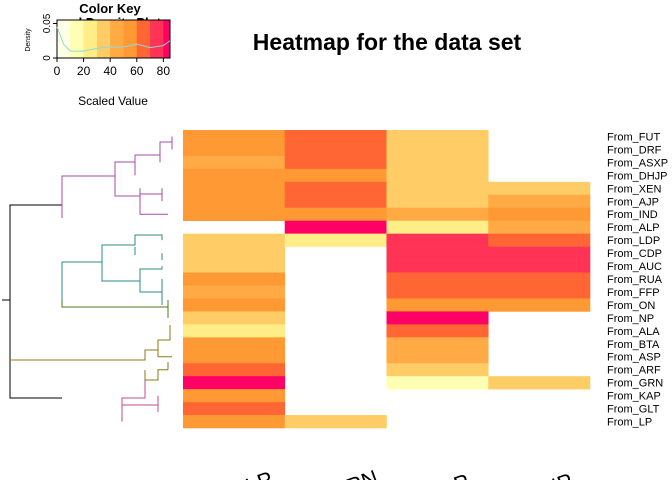  What do you see at coordinates (113, 101) in the screenshot?
I see `key-x-label: Scaled Value` at bounding box center [113, 101].